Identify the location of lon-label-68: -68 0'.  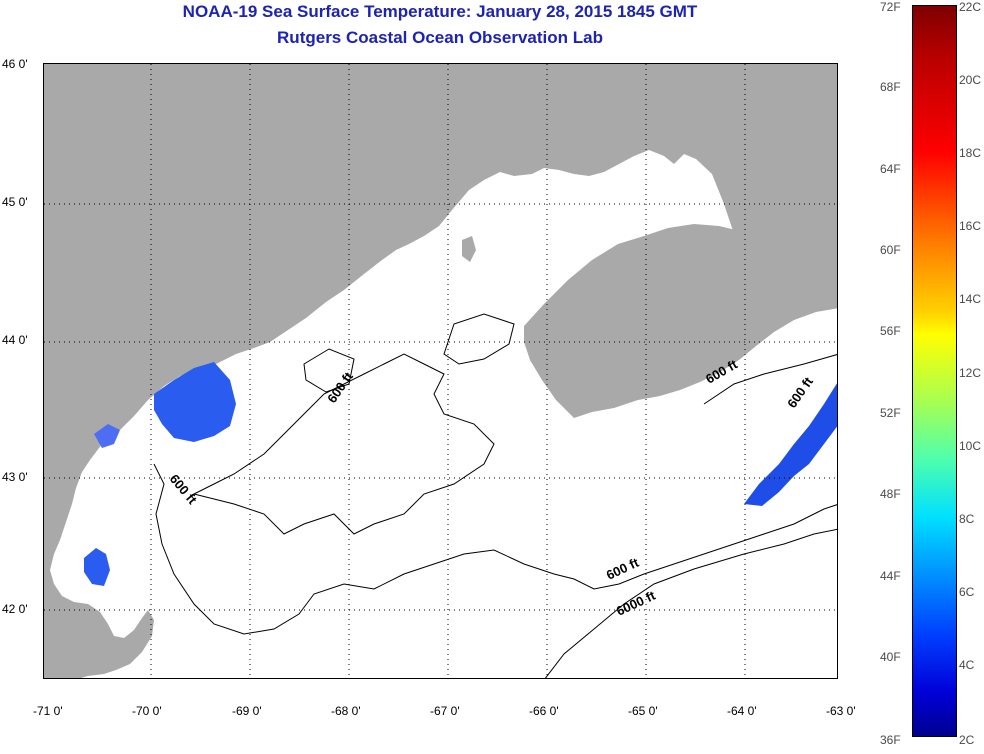
(346, 711).